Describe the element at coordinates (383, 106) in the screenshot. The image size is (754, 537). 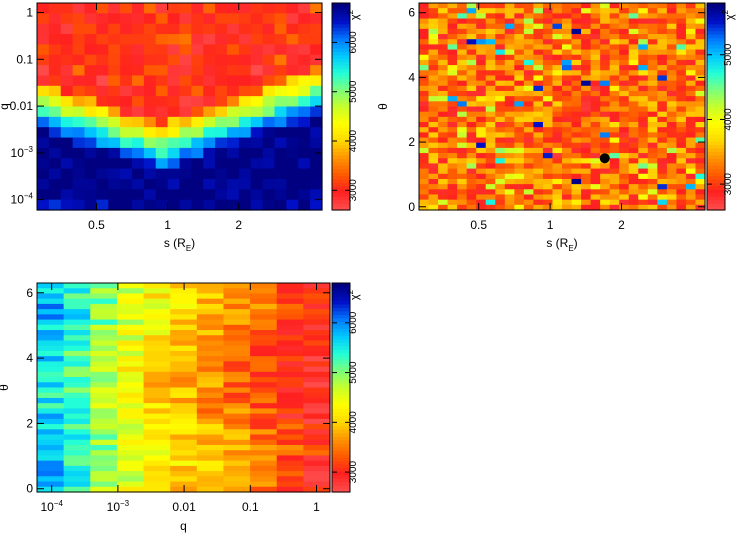
I see `y-axis-title: θ` at that location.